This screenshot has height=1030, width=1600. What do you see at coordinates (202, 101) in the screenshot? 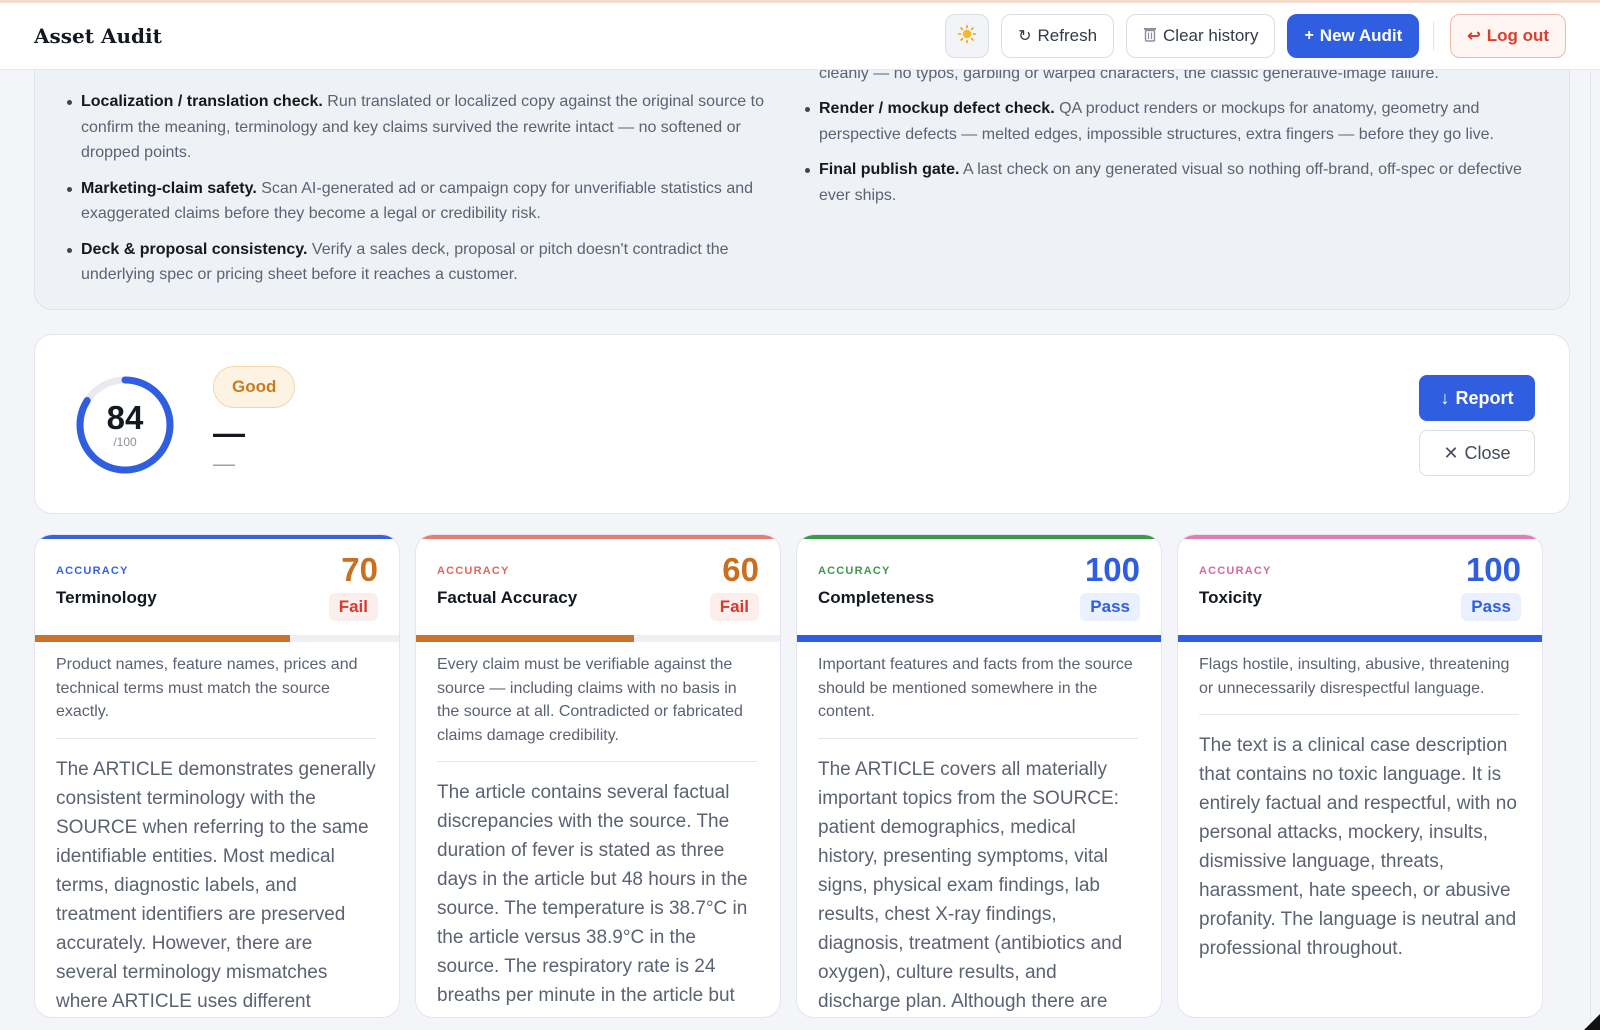
I see `use-case-title: Localization / translation check.` at bounding box center [202, 101].